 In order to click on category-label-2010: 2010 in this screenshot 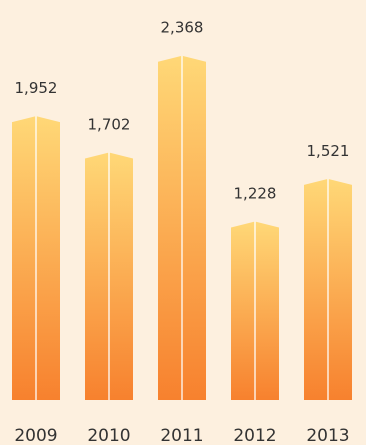, I will do `click(108, 435)`.